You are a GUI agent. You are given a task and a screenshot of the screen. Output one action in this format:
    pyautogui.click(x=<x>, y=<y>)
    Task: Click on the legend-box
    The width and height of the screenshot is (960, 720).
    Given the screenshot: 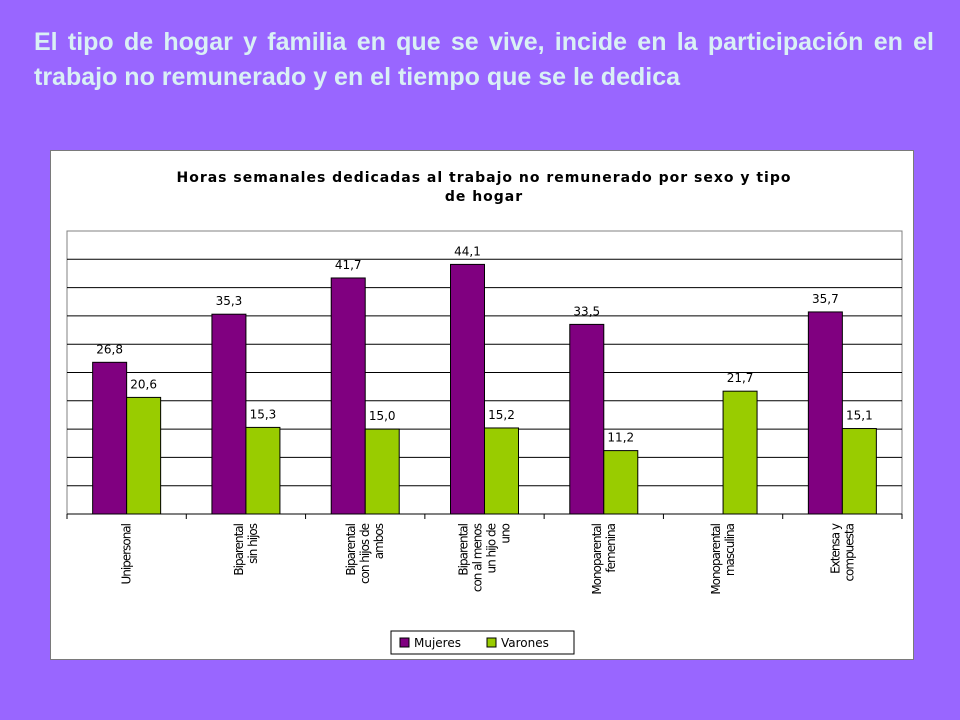 What is the action you would take?
    pyautogui.click(x=482, y=642)
    